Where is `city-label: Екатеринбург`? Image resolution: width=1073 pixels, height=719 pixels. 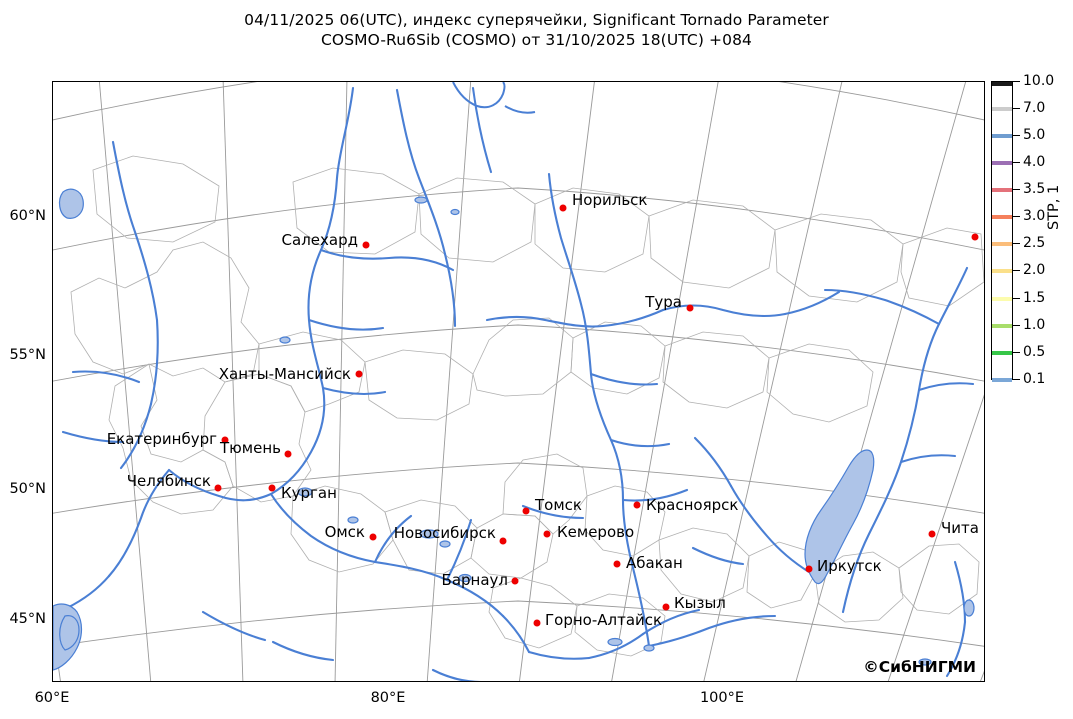 city-label: Екатеринбург is located at coordinates (161, 439).